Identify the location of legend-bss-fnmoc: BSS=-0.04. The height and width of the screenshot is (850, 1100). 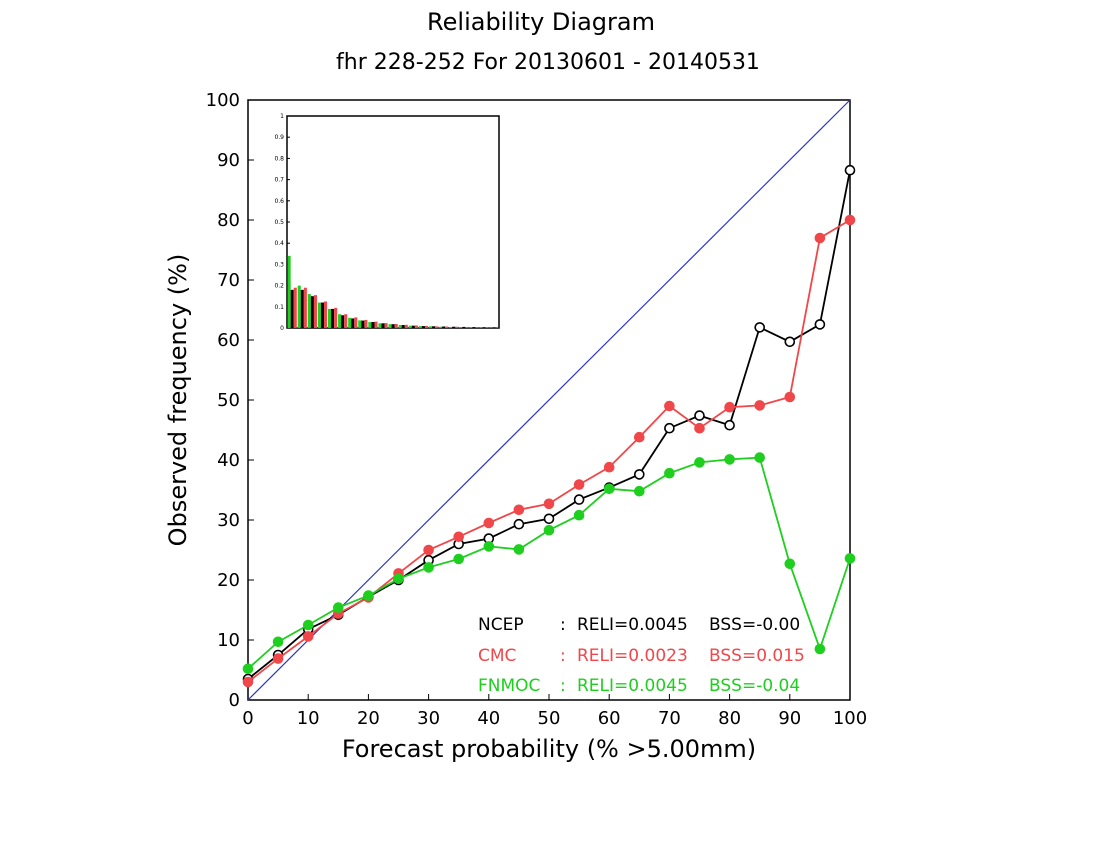
(754, 686).